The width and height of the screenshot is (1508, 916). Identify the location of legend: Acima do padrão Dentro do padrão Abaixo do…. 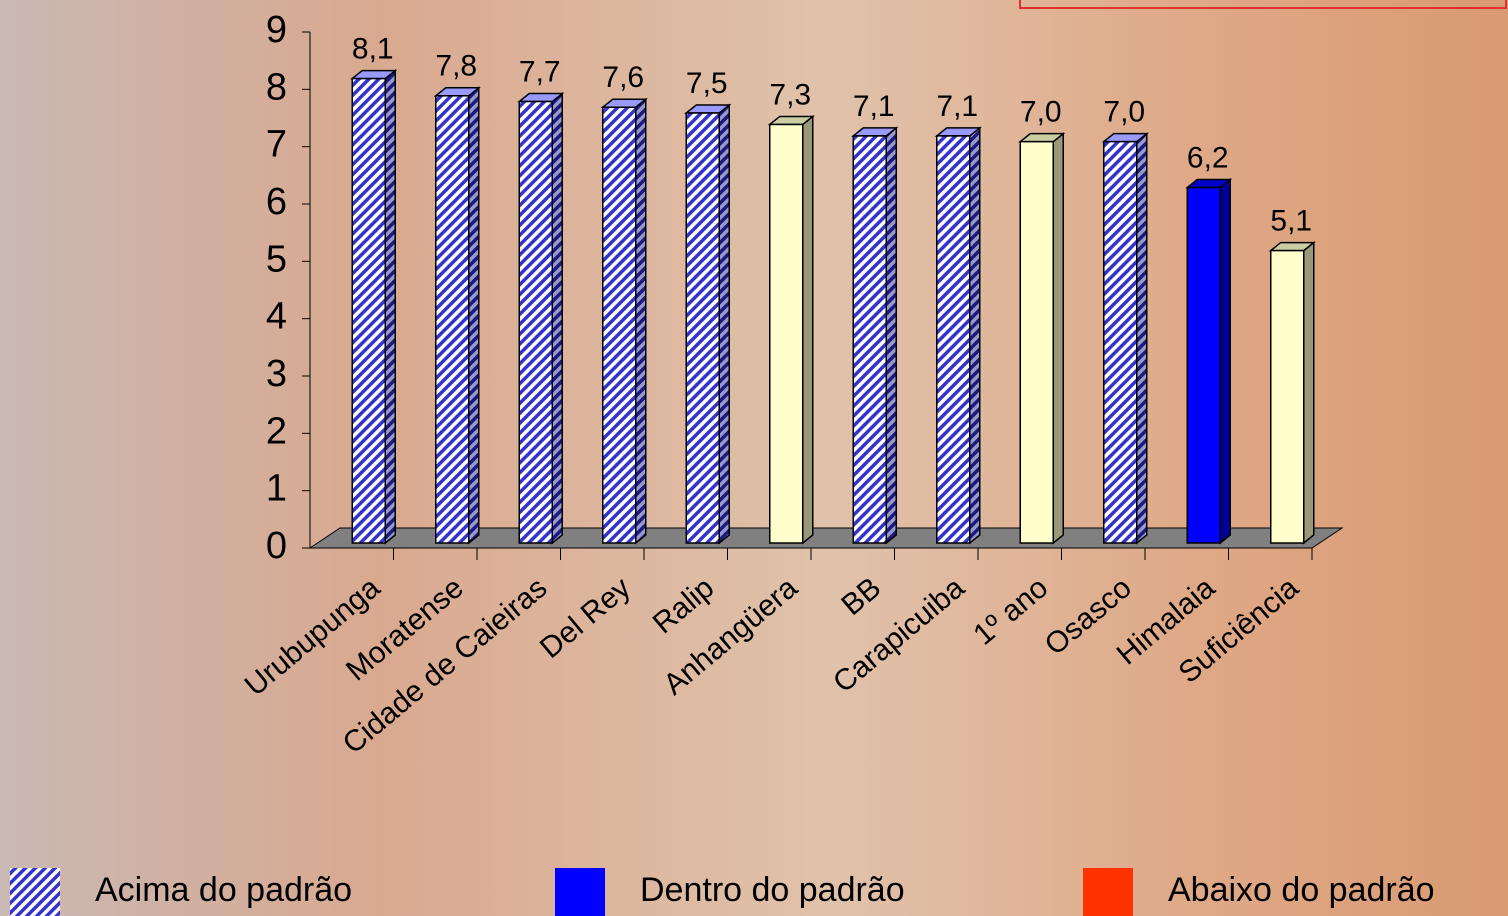
(722, 892).